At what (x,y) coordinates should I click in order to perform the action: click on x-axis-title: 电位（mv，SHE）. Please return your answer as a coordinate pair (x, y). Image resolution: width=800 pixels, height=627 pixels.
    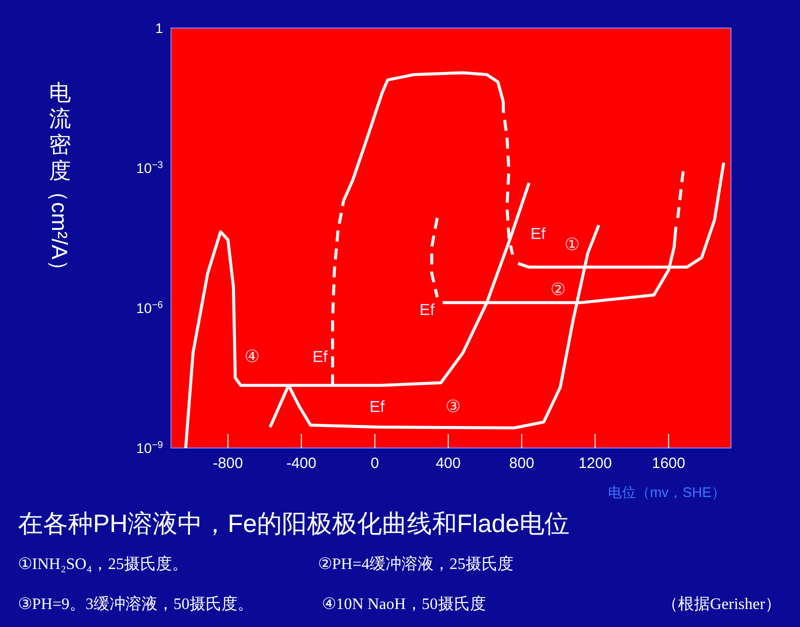
    Looking at the image, I should click on (667, 492).